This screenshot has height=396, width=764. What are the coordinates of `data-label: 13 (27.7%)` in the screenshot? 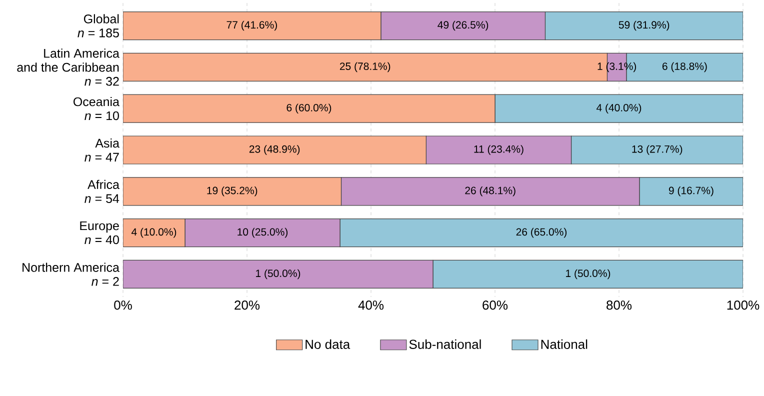 It's located at (657, 150).